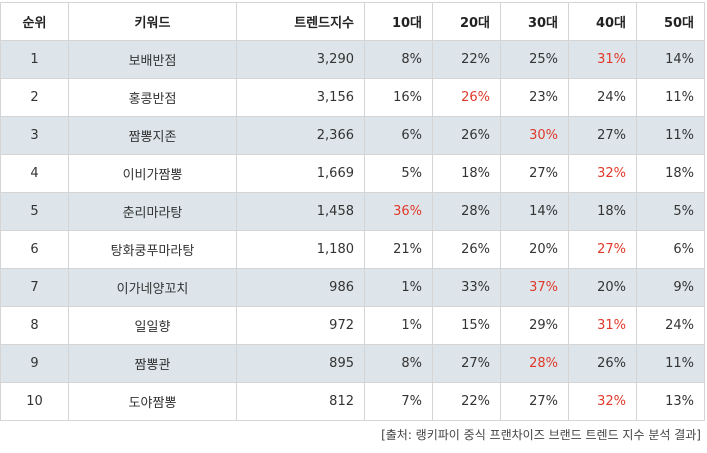  I want to click on rank-cell: 8, so click(34, 325).